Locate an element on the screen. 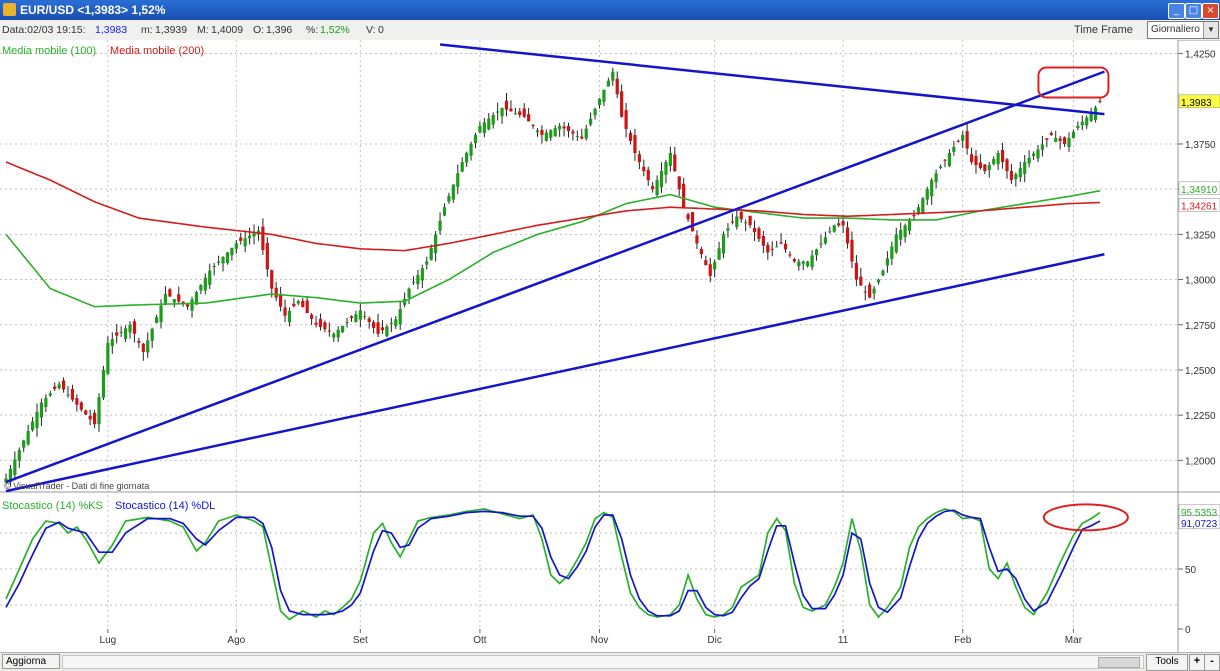 This screenshot has width=1220, height=671. chevron-down-icon: ▼ is located at coordinates (1210, 30).